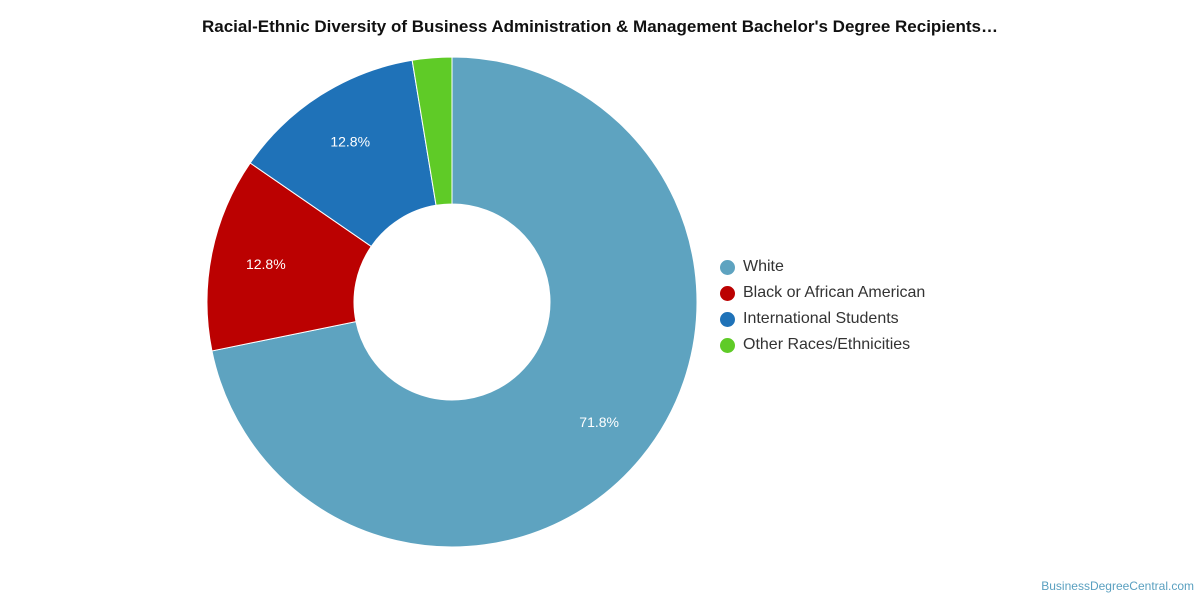 Image resolution: width=1200 pixels, height=600 pixels. What do you see at coordinates (1117, 586) in the screenshot?
I see `source-credit: BusinessDegreeCentral.com` at bounding box center [1117, 586].